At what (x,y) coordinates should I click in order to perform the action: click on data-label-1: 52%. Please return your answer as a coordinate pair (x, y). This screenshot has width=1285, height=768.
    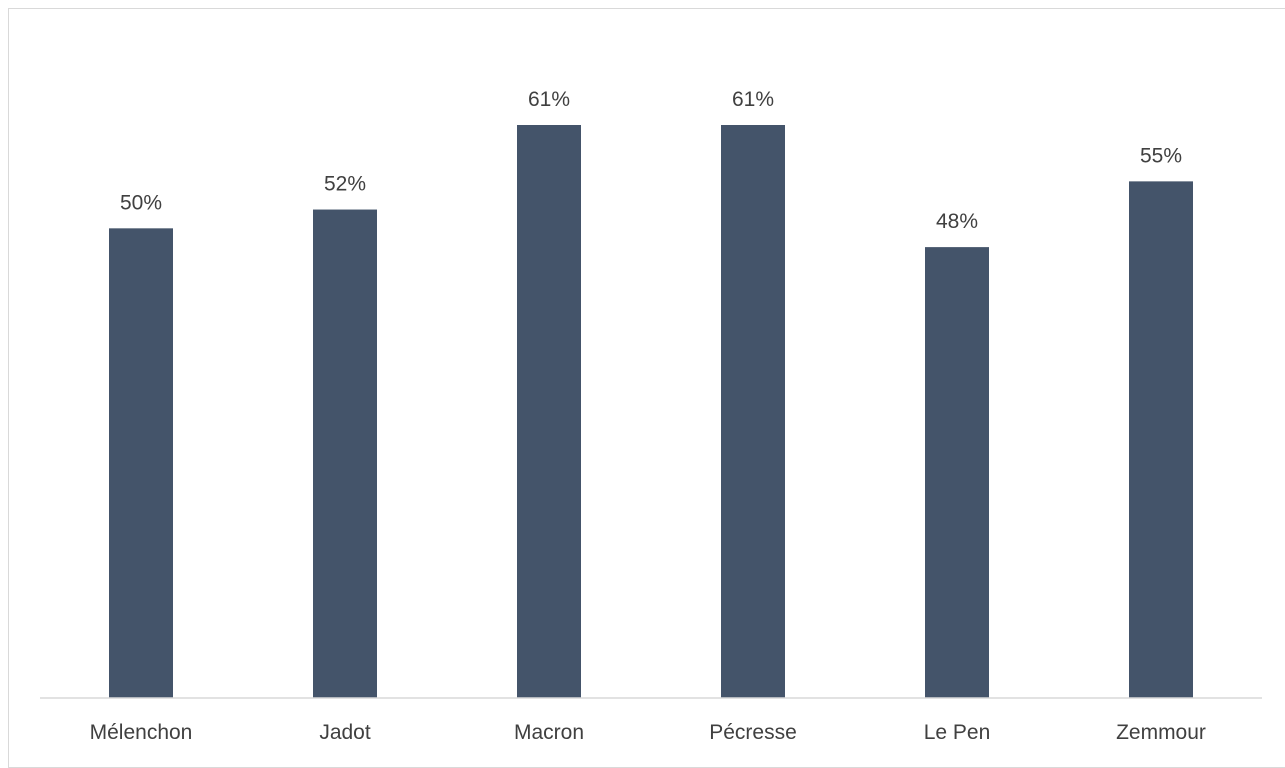
    Looking at the image, I should click on (345, 184).